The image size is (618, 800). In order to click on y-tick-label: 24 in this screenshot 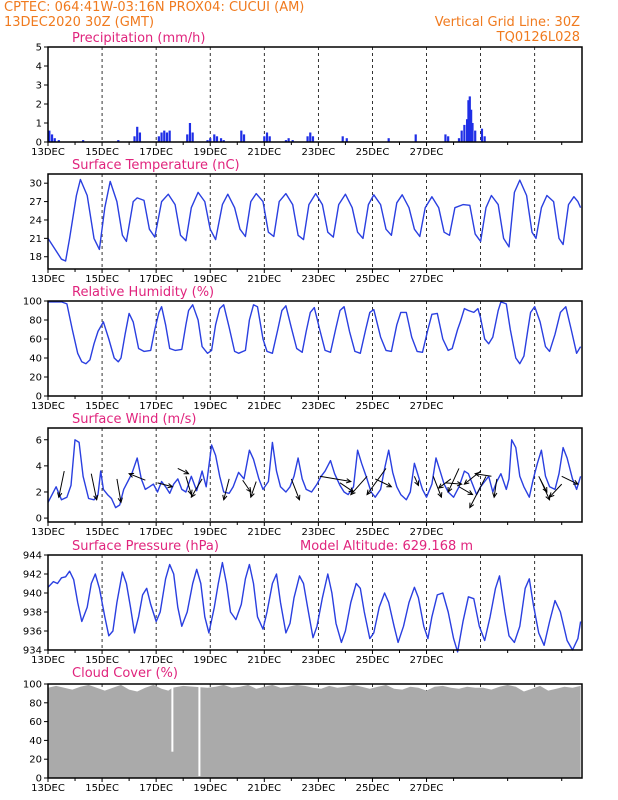, I will do `click(35, 220)`.